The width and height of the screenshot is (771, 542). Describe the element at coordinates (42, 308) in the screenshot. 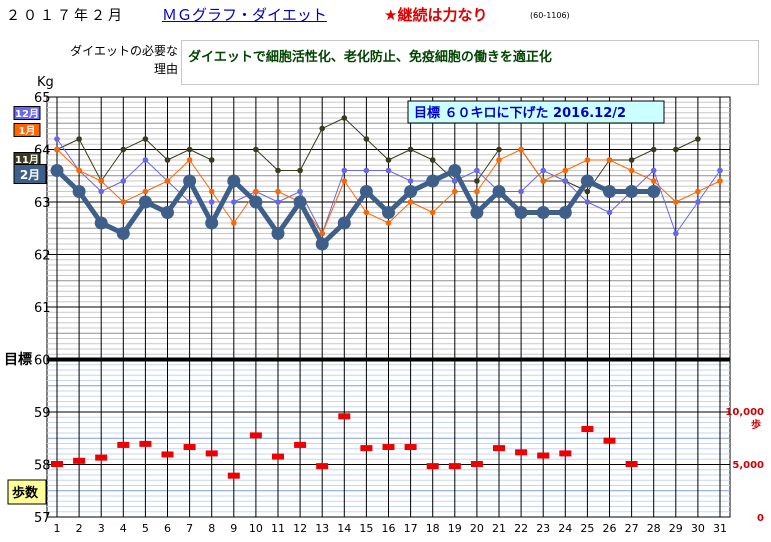

I see `y-tick-label: 61` at that location.